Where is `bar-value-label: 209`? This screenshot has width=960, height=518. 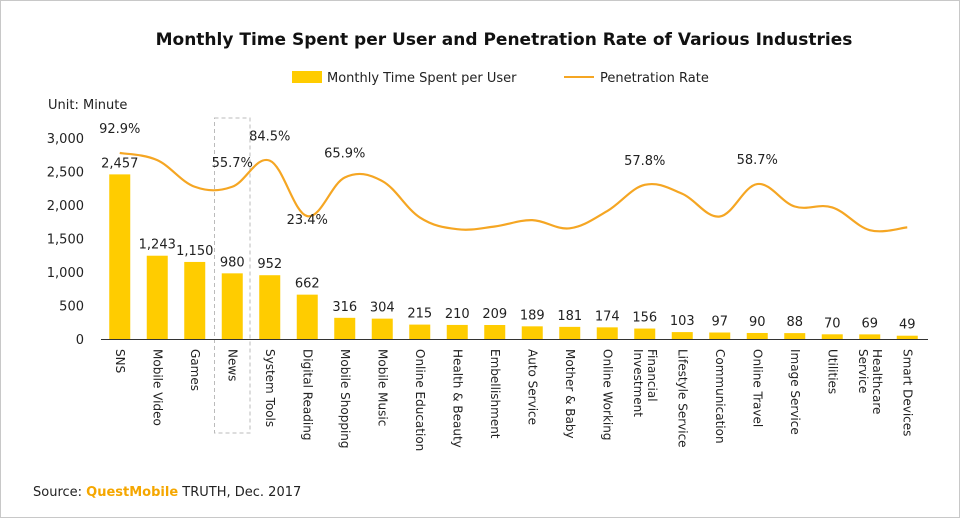 bar-value-label: 209 is located at coordinates (494, 314).